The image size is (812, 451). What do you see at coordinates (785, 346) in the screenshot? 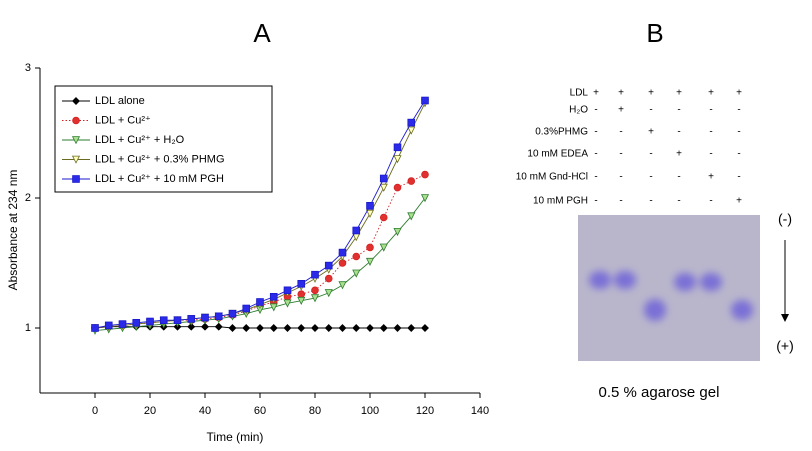
I see `anode-label: (+)` at bounding box center [785, 346].